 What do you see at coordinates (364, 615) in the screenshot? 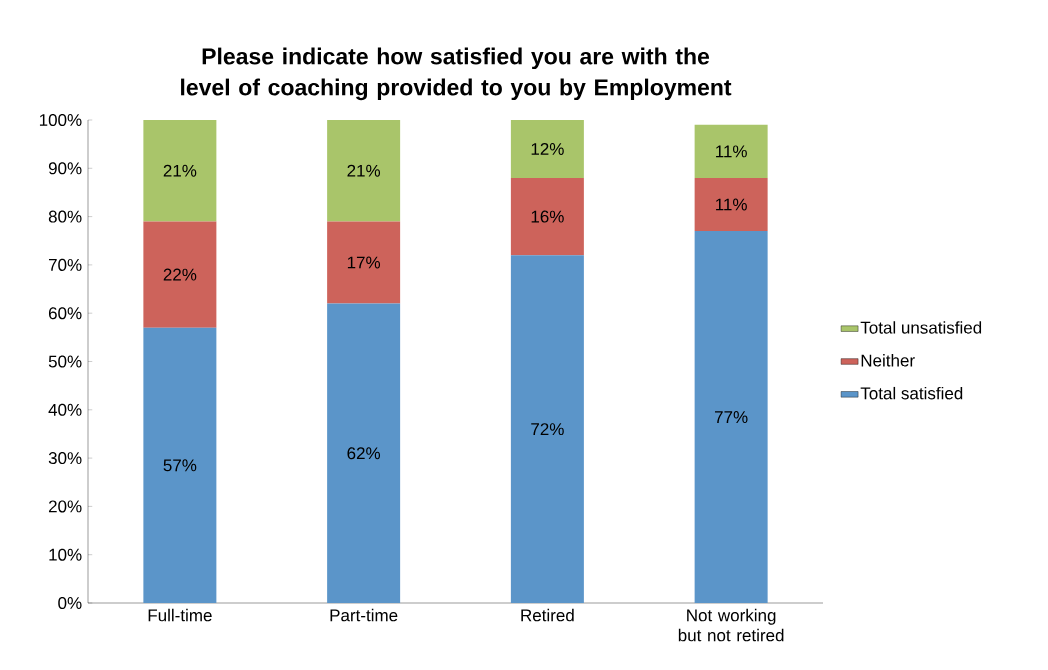
I see `x-tick-label: Part-time` at bounding box center [364, 615].